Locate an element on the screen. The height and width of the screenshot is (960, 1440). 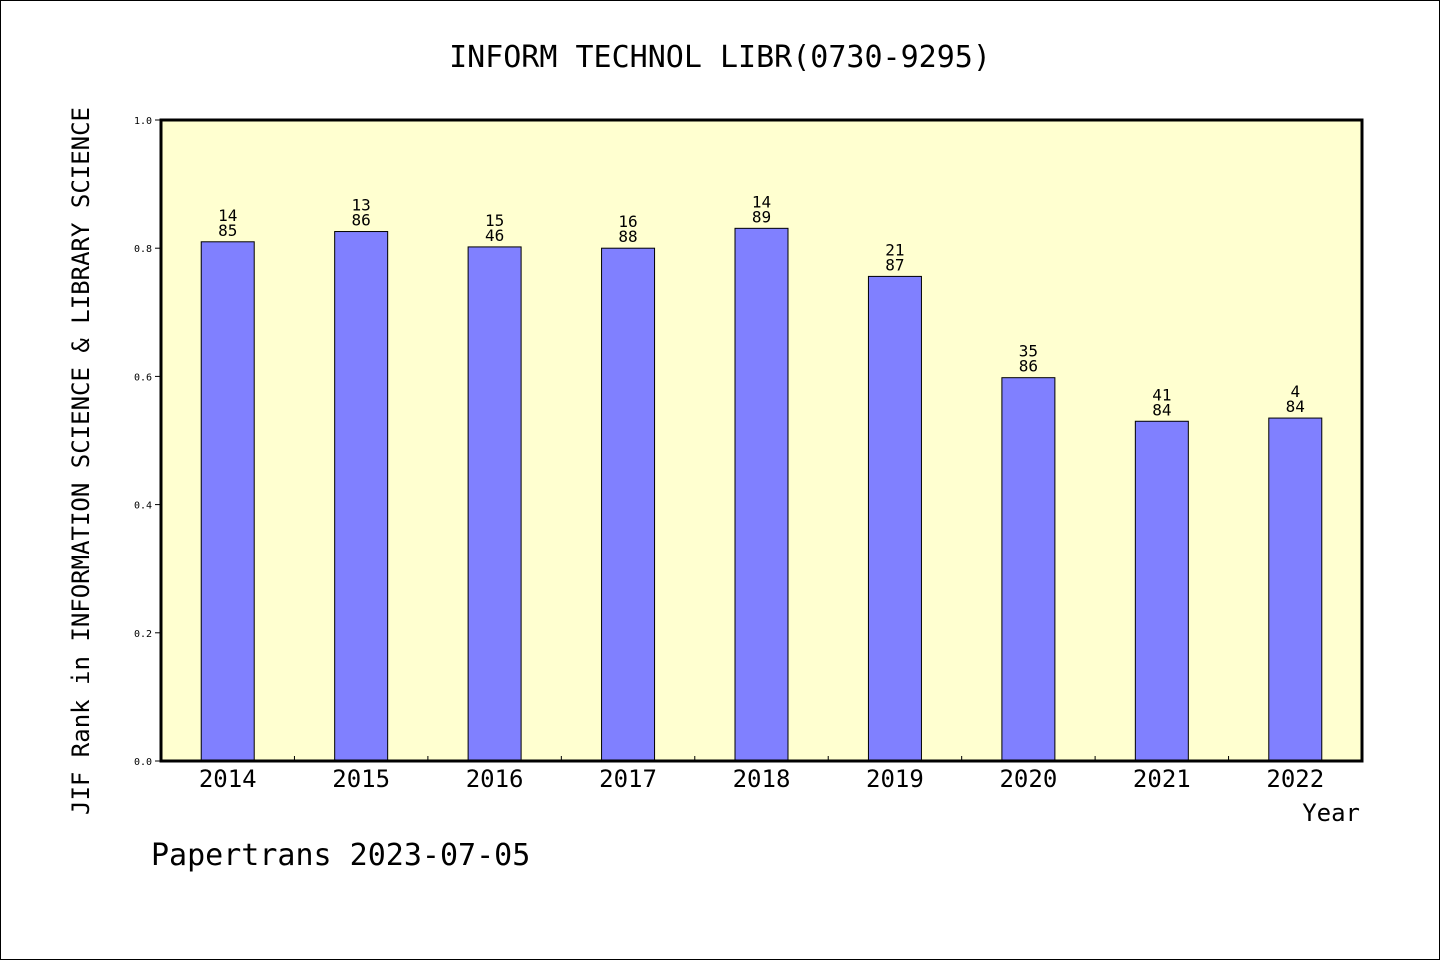
bar-label-bottom-2022: 84 is located at coordinates (1295, 406).